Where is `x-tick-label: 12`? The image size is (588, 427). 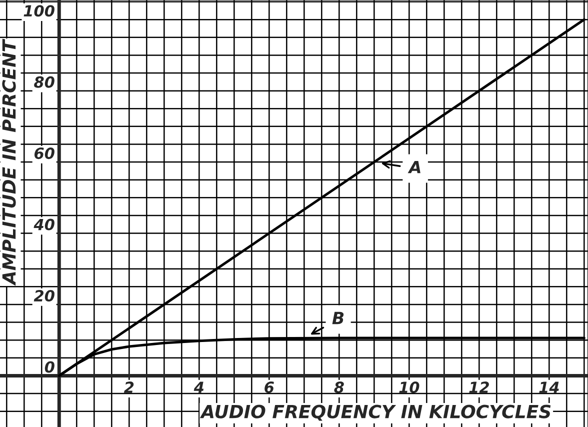
x-tick-label: 12 is located at coordinates (479, 387).